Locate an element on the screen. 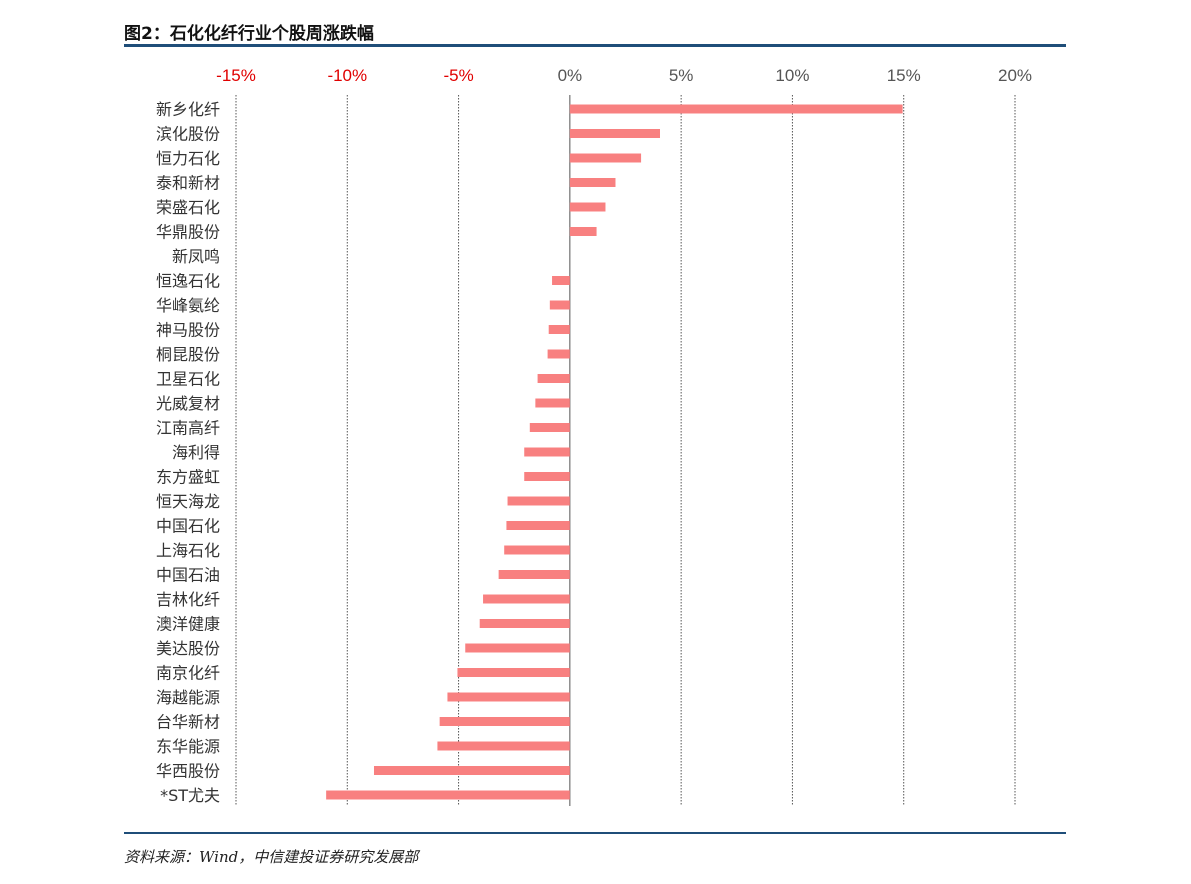 The width and height of the screenshot is (1191, 884). category-label: 中国石油 is located at coordinates (188, 575).